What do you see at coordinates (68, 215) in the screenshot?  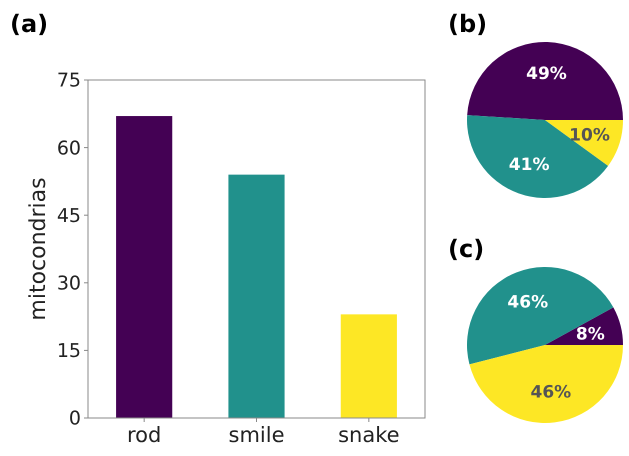 I see `y-tick-label: 45` at bounding box center [68, 215].